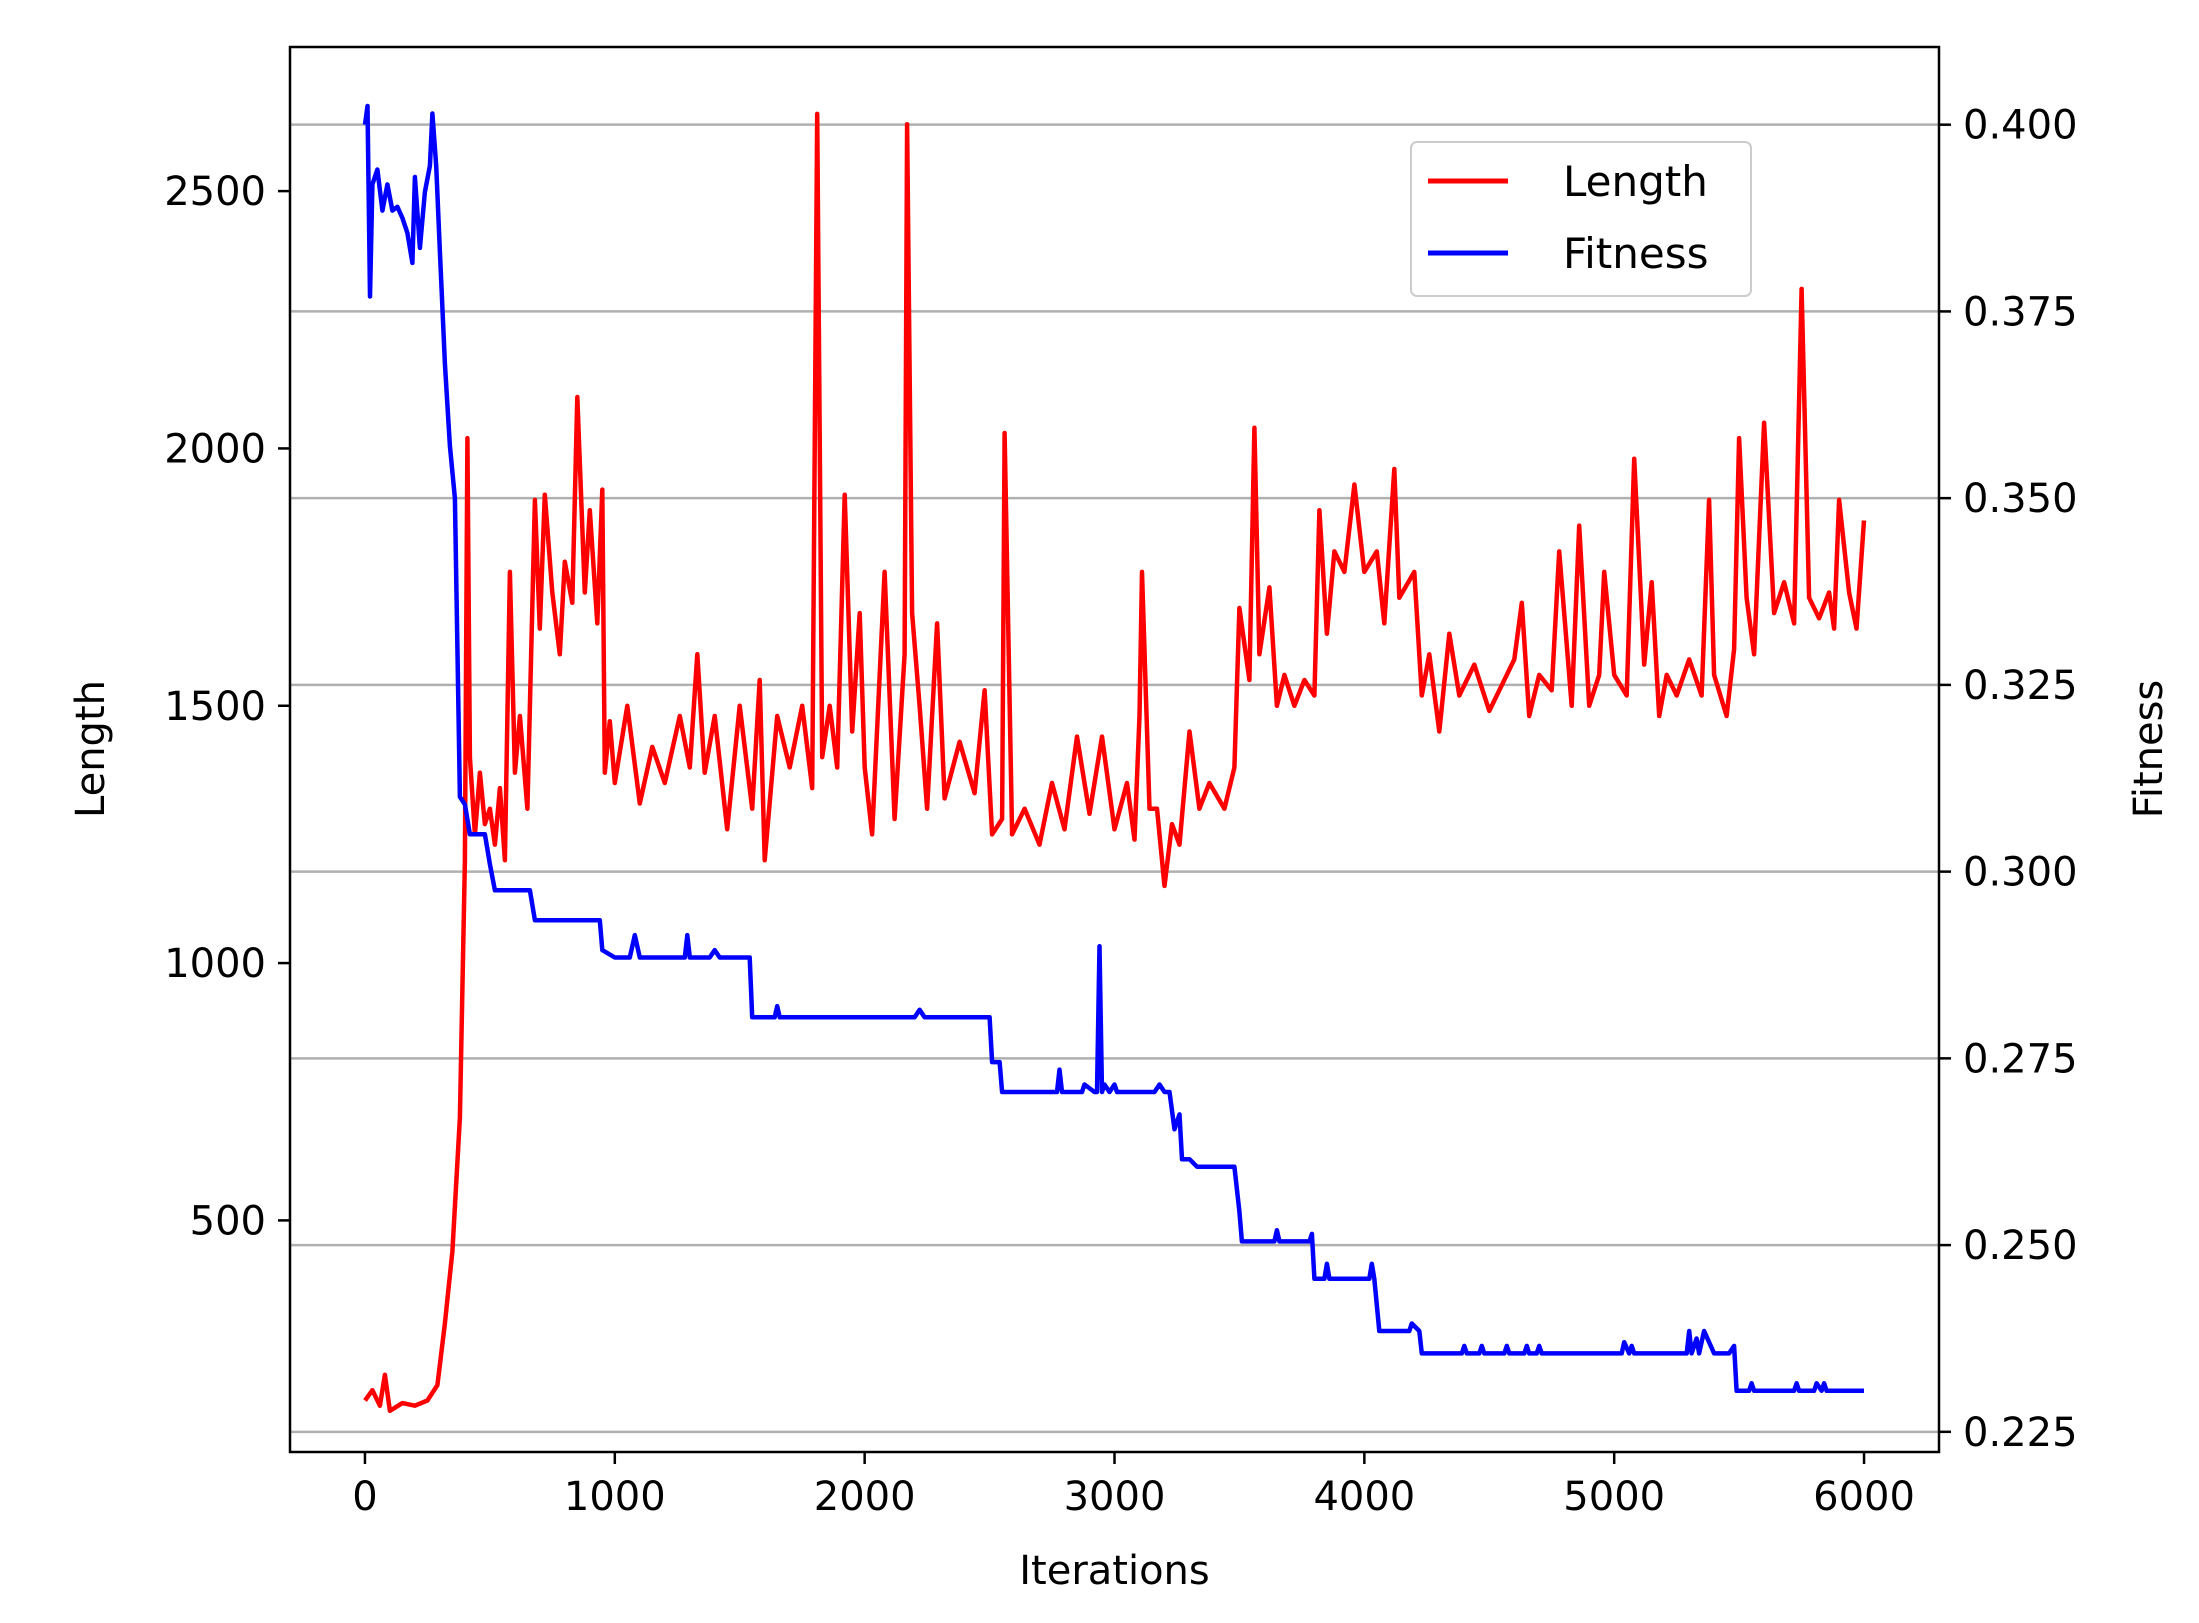 The image size is (2199, 1623). What do you see at coordinates (865, 1497) in the screenshot?
I see `x-tick-label: 2000` at bounding box center [865, 1497].